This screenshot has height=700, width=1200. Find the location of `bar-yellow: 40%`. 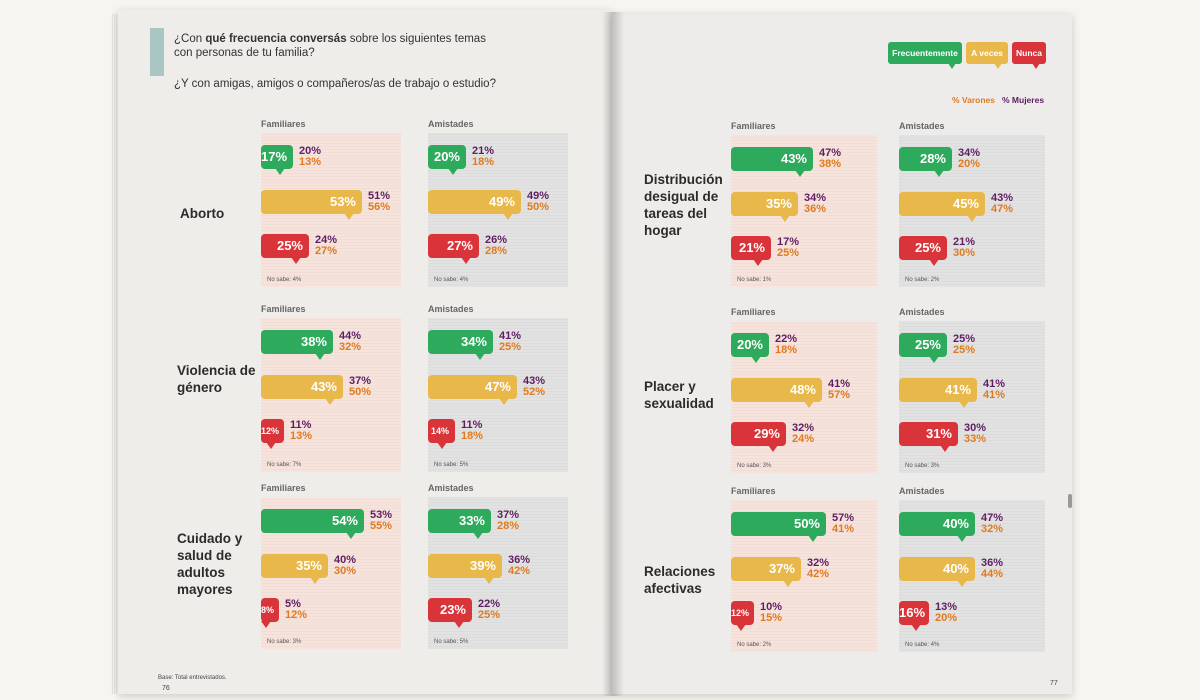

bar-yellow: 40% is located at coordinates (937, 572).